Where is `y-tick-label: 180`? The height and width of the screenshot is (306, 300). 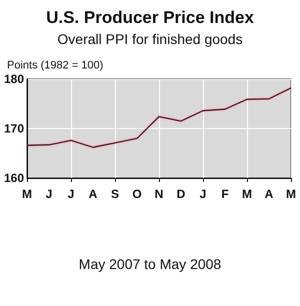 y-tick-label: 180 is located at coordinates (14, 79).